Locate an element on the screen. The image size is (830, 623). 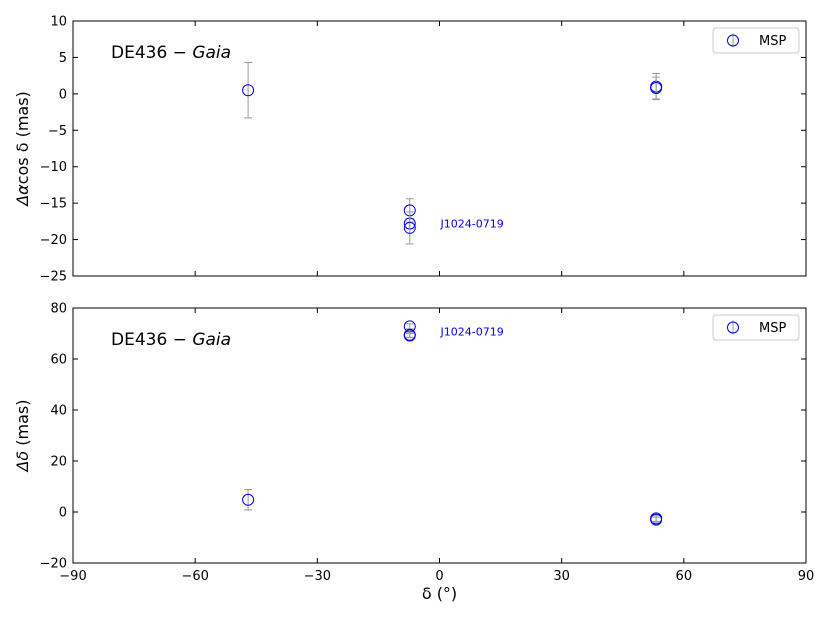
y-tick-label: −15 is located at coordinates (53, 204).